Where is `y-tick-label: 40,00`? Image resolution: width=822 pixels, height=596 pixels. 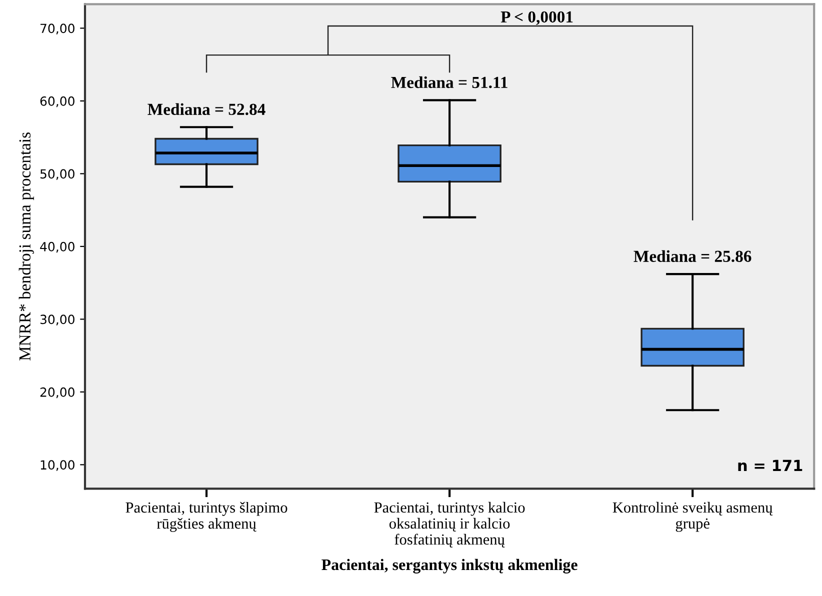 y-tick-label: 40,00 is located at coordinates (57, 247).